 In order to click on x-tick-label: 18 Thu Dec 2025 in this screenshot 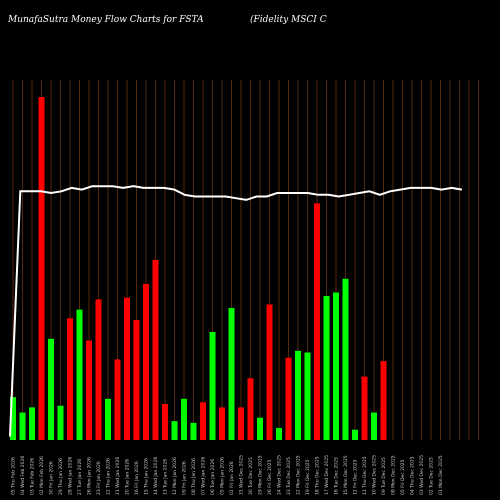, I will do `click(318, 475)`.